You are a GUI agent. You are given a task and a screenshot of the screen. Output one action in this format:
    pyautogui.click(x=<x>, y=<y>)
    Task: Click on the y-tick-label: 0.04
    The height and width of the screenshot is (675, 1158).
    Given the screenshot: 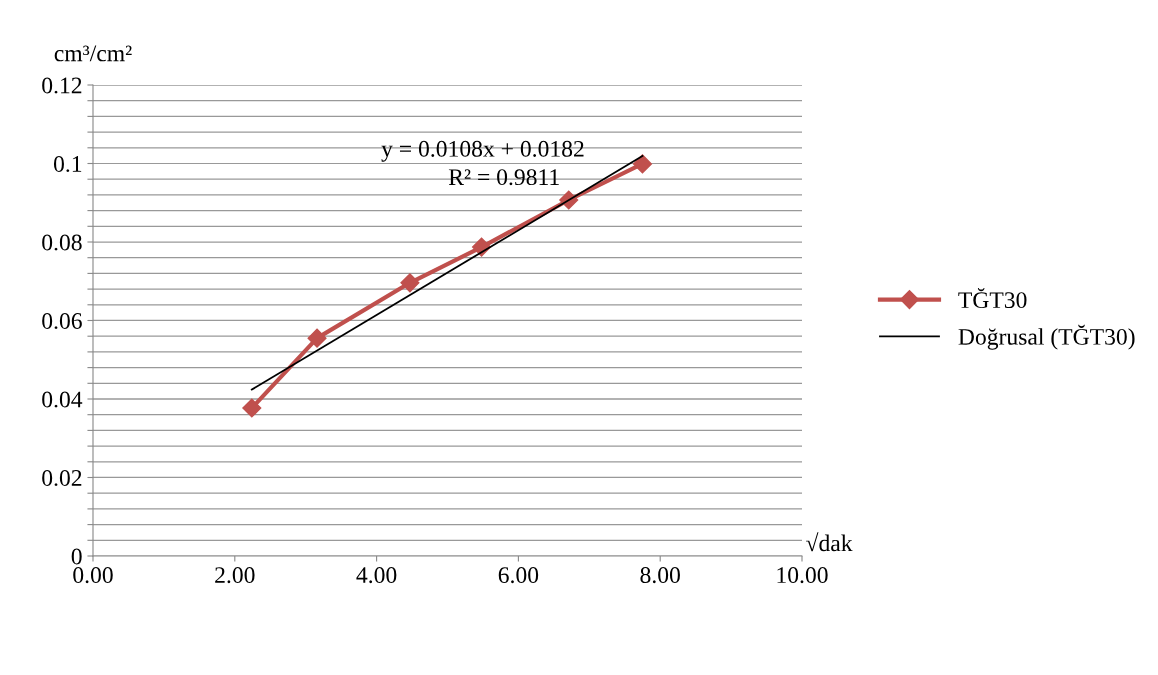 What is the action you would take?
    pyautogui.click(x=62, y=399)
    